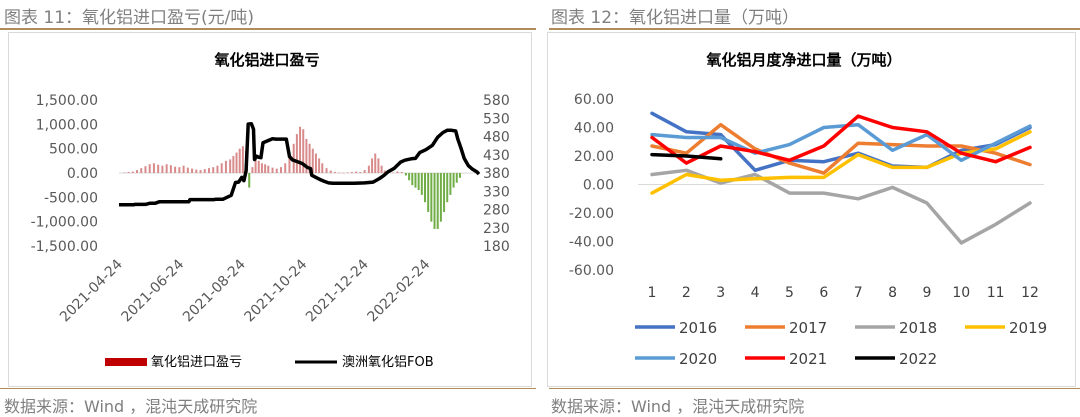 This screenshot has width=1080, height=417. What do you see at coordinates (82, 174) in the screenshot?
I see `y-left-tick-label: 0.00` at bounding box center [82, 174].